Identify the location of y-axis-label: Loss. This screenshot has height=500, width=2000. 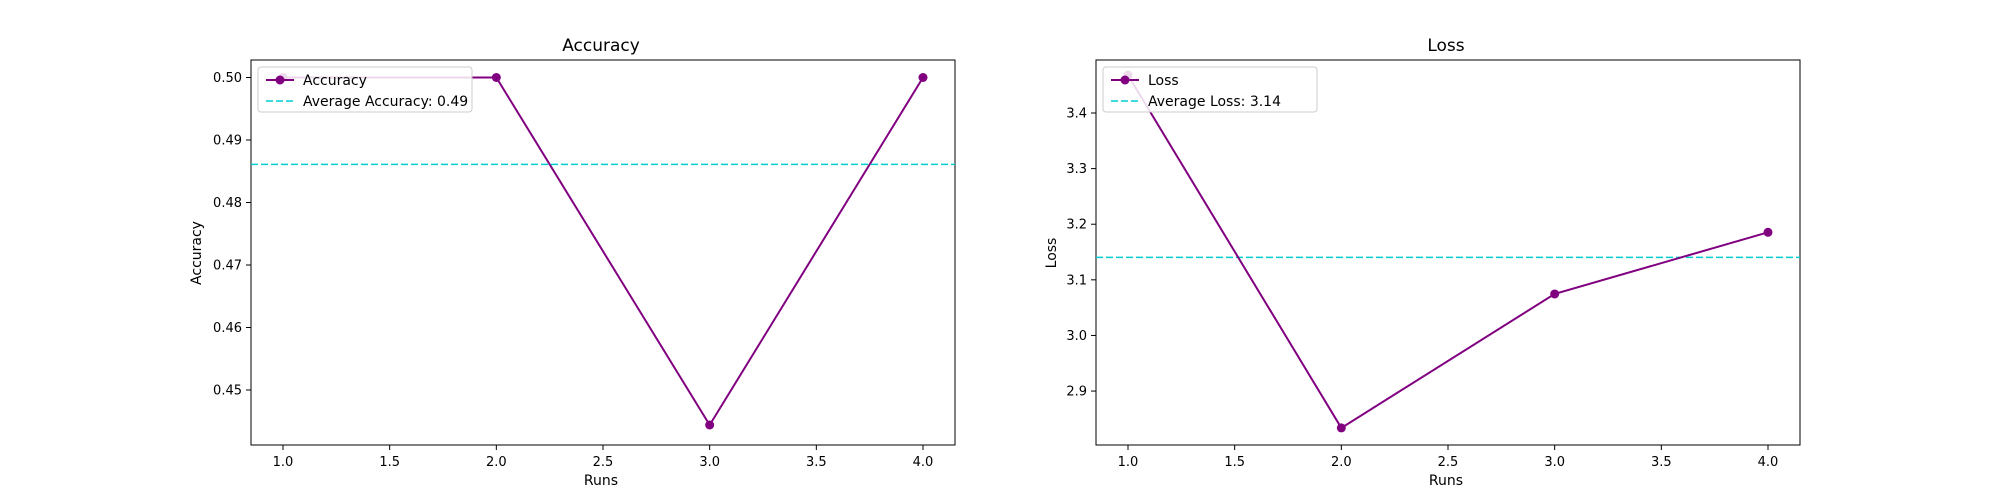
(1052, 253).